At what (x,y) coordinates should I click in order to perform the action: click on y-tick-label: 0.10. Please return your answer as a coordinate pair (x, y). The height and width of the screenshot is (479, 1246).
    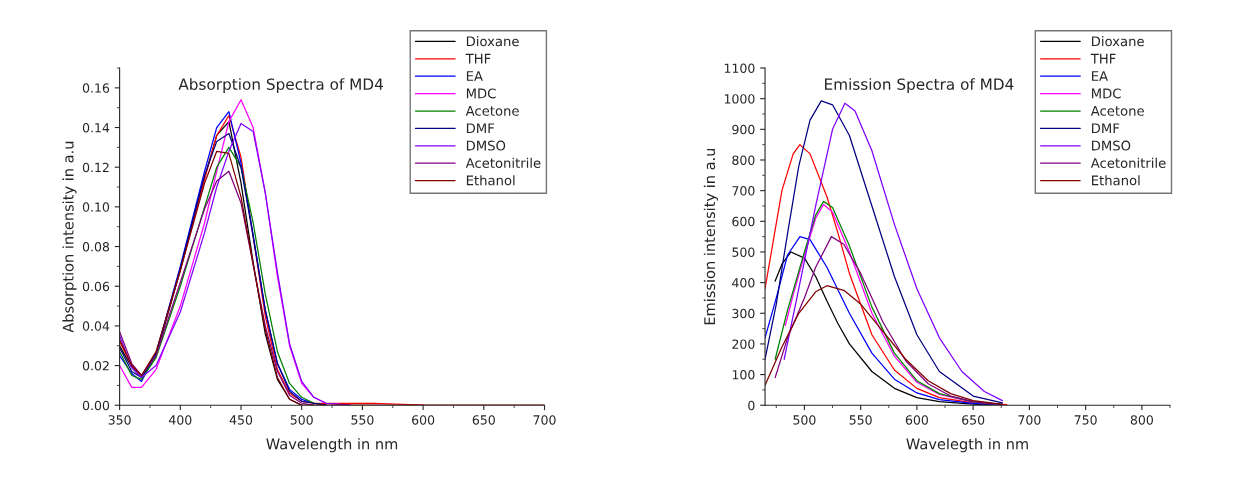
    Looking at the image, I should click on (96, 207).